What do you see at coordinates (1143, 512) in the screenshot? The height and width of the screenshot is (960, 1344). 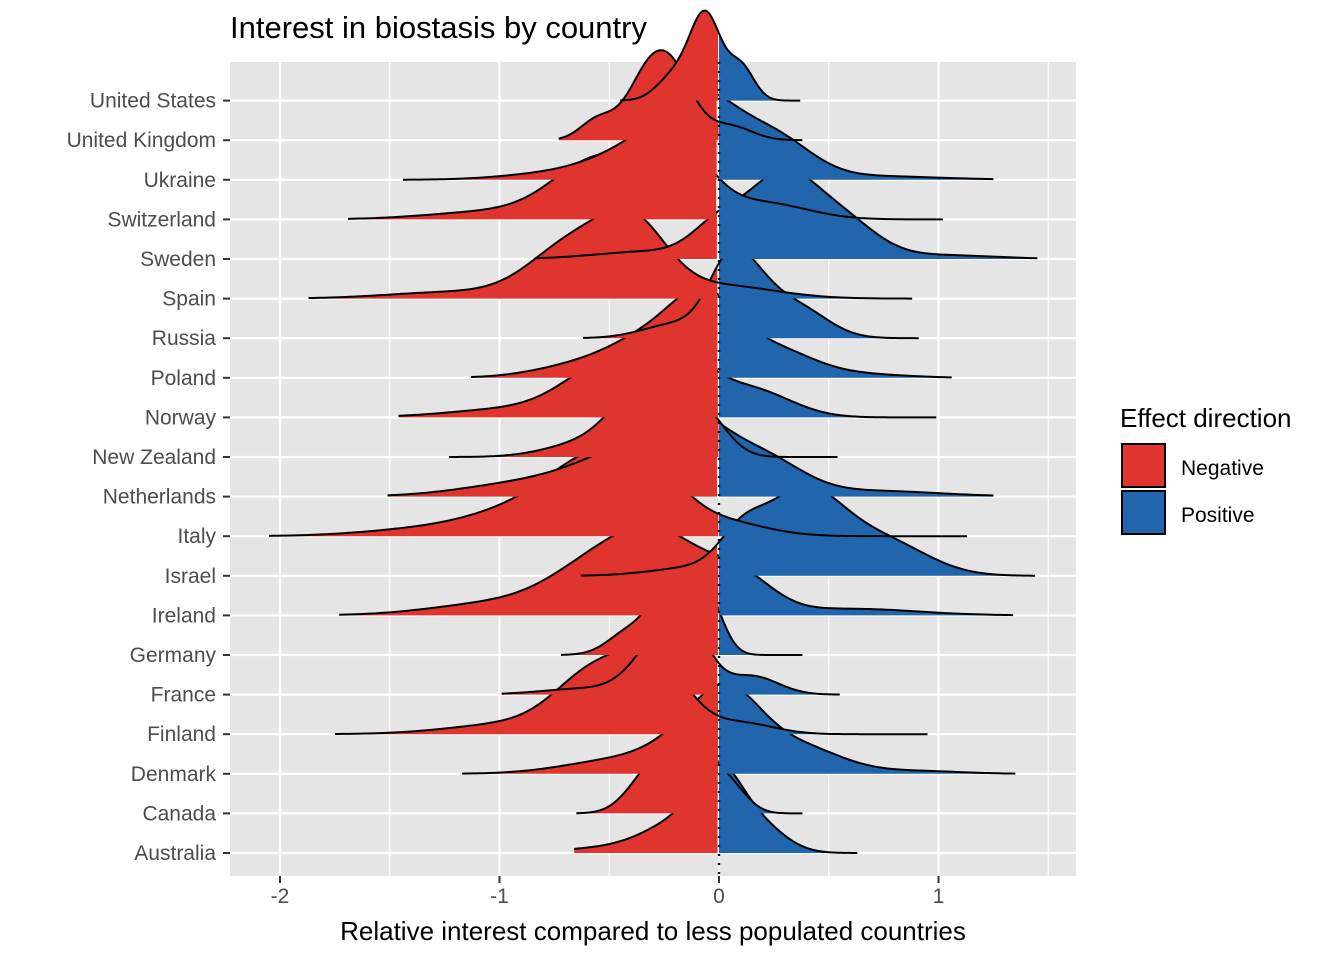 I see `legend-swatch-positive` at bounding box center [1143, 512].